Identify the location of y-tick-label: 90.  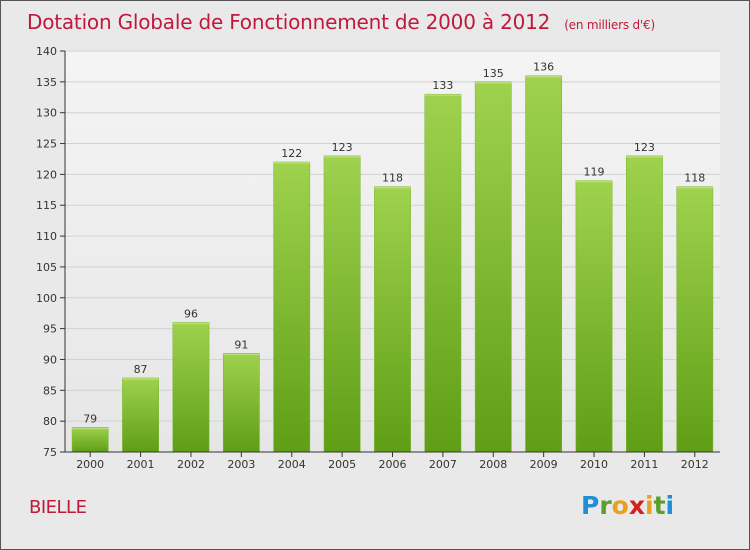
(50, 359).